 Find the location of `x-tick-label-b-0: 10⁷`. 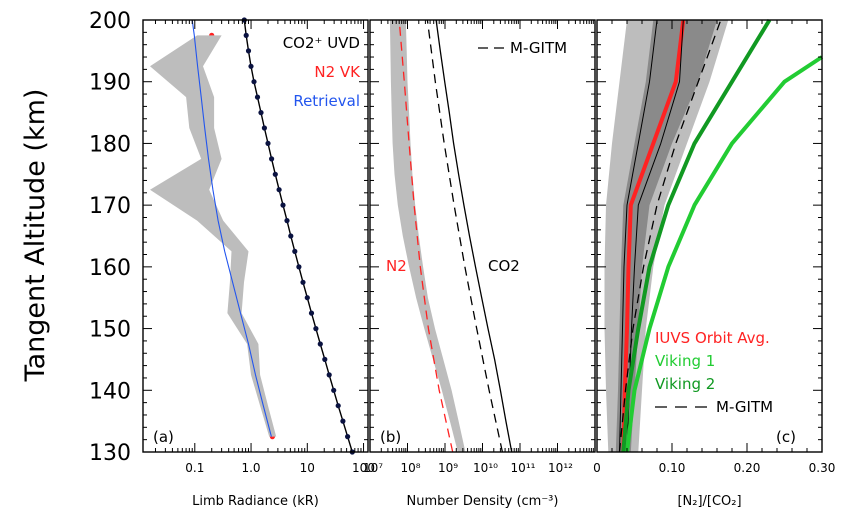

x-tick-label-b-0: 10⁷ is located at coordinates (373, 468).